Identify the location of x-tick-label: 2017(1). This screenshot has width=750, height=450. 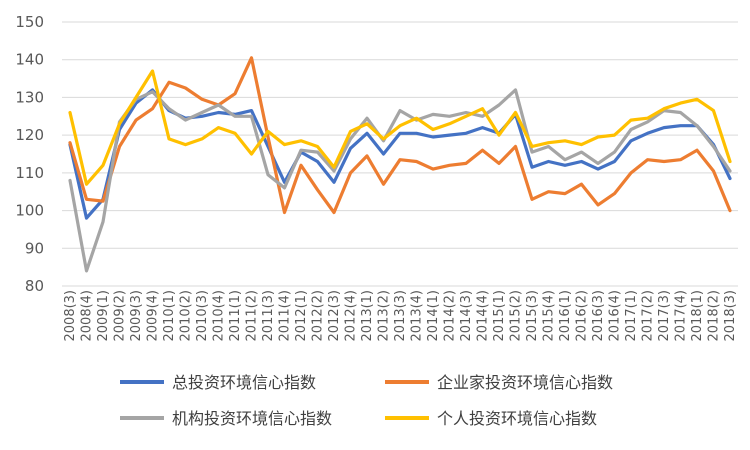
(631, 316).